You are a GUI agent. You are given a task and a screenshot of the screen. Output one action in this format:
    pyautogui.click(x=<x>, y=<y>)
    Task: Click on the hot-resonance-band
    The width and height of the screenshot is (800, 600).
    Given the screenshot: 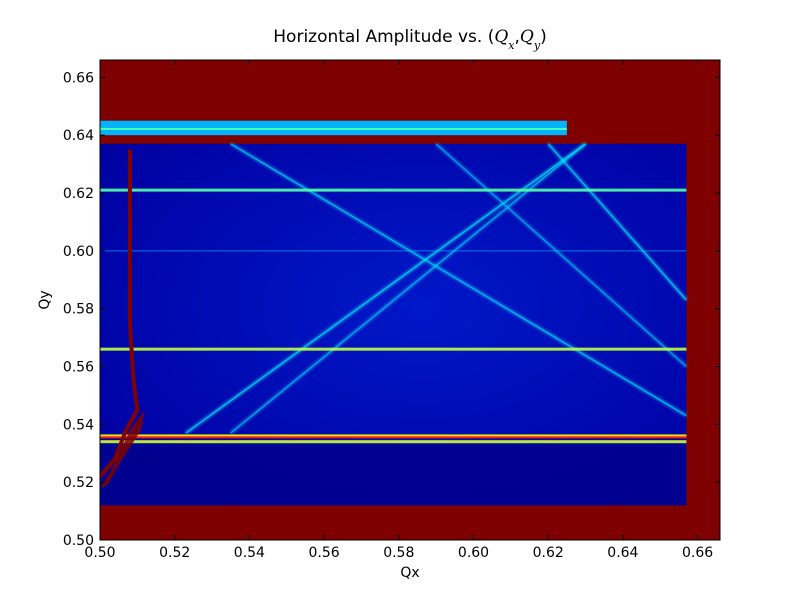 What is the action you would take?
    pyautogui.click(x=393, y=437)
    